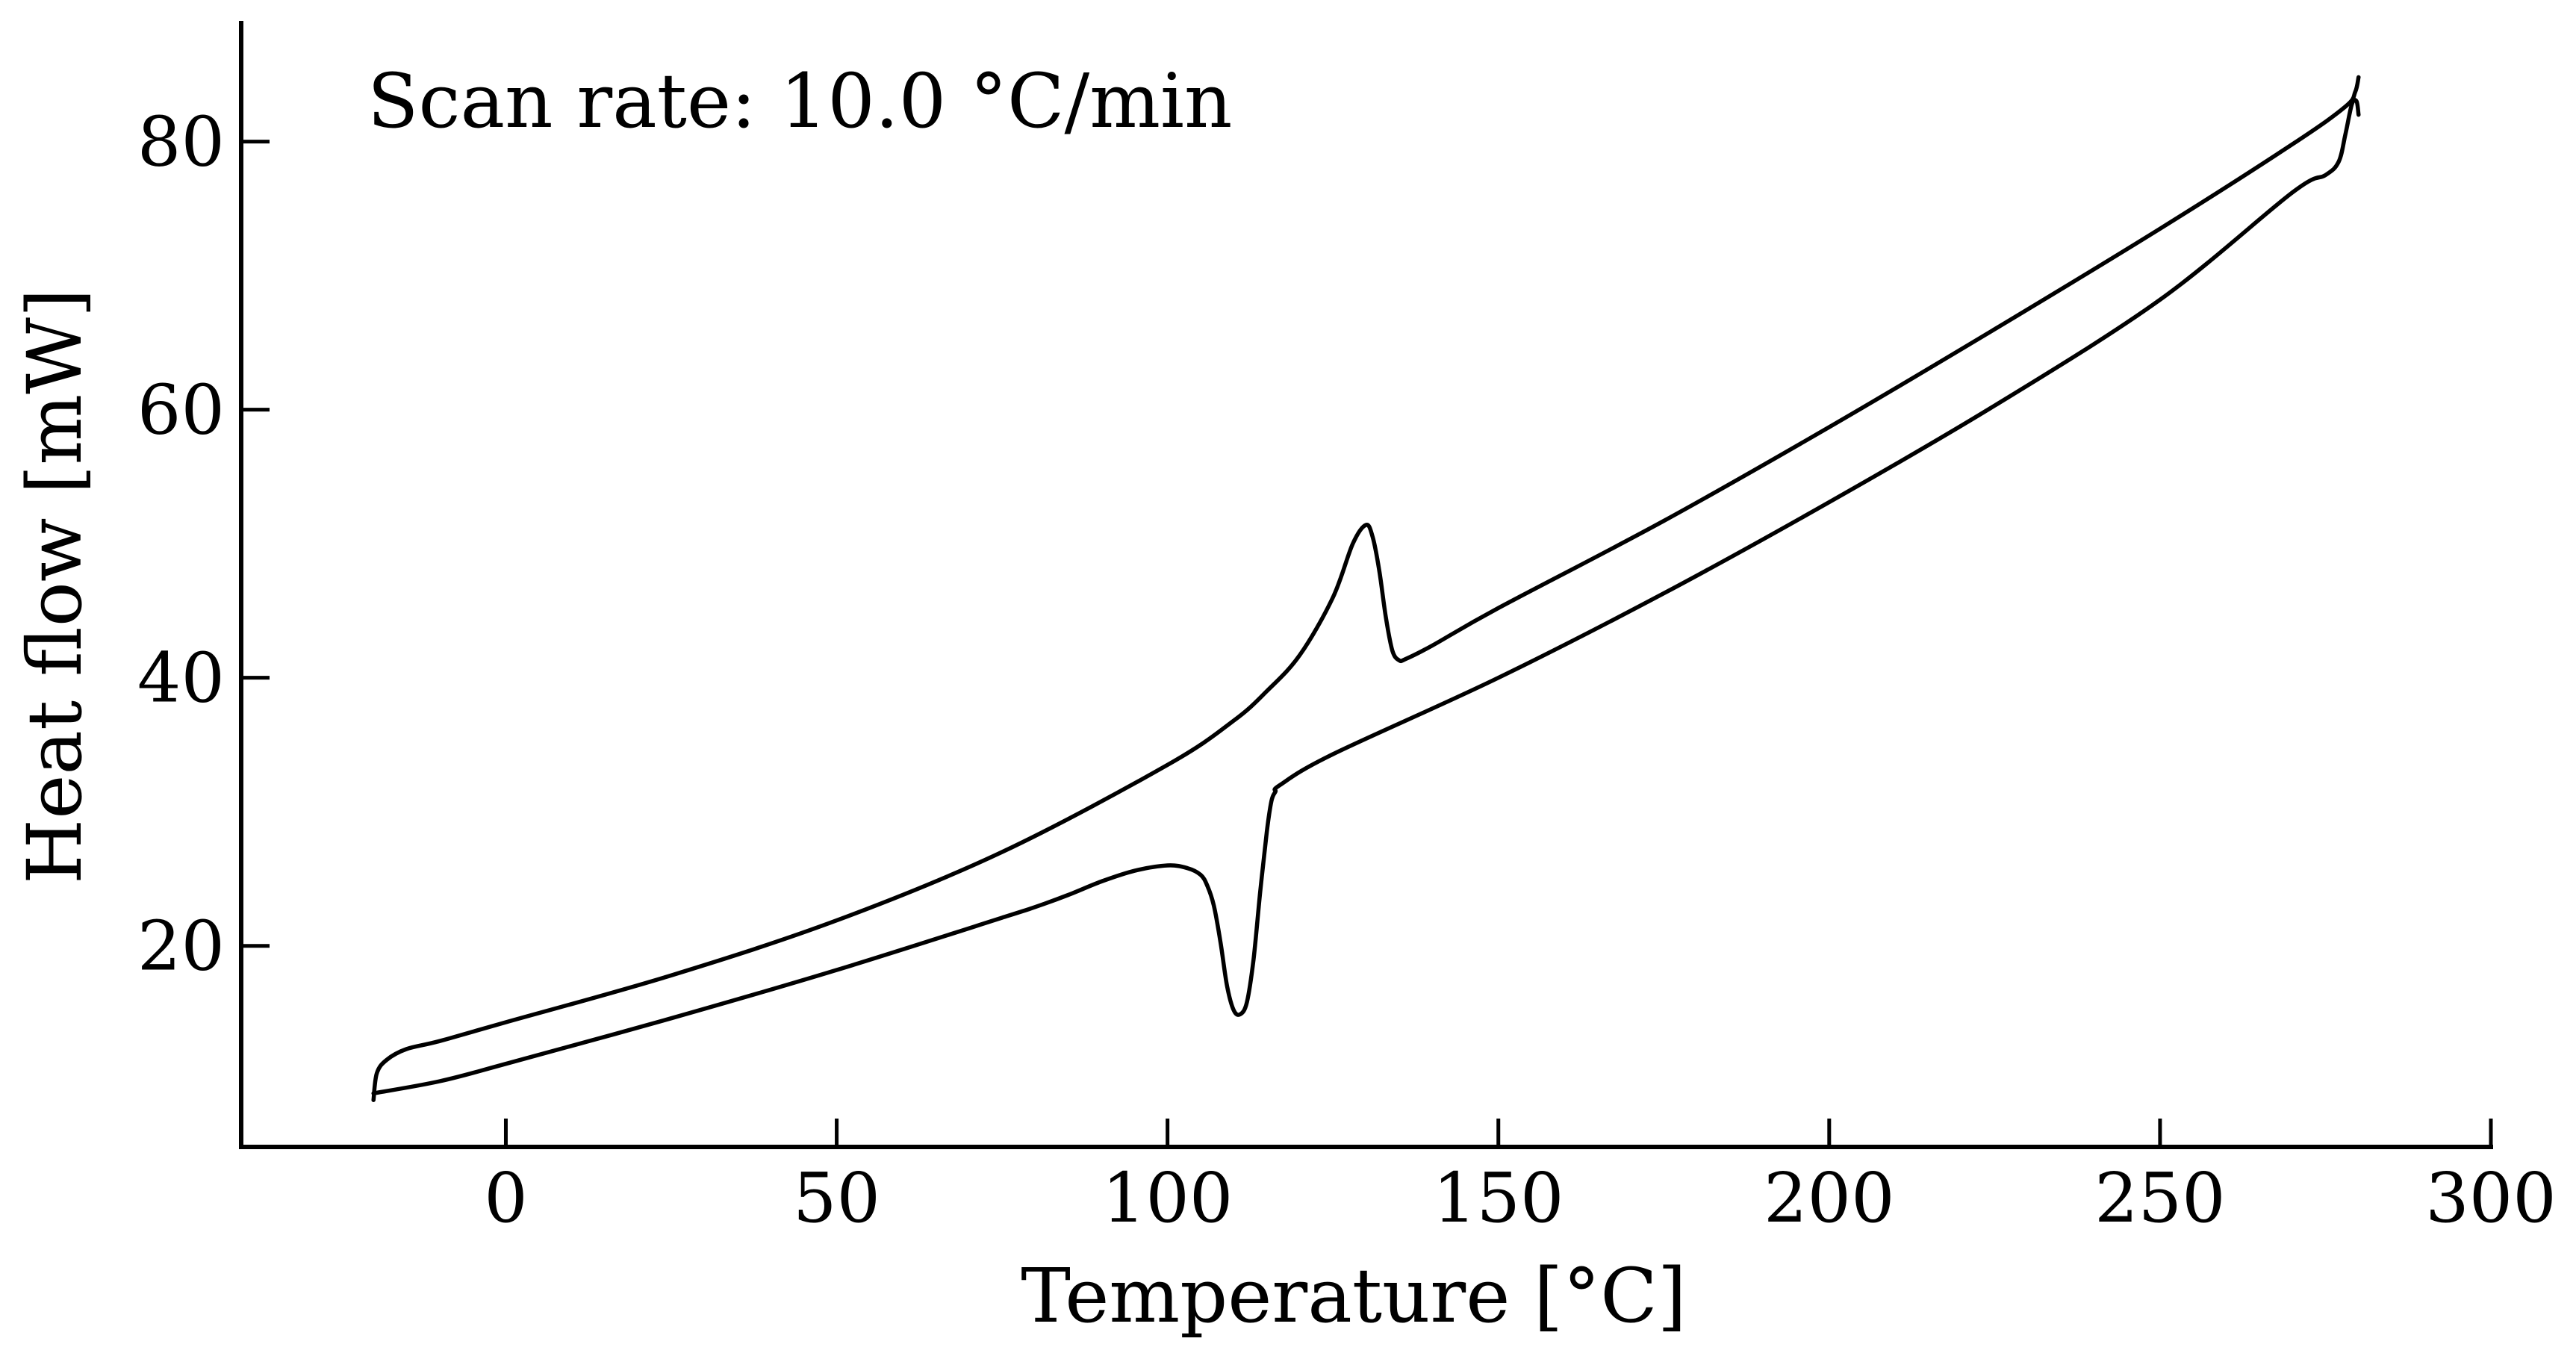 This screenshot has width=2576, height=1359. What do you see at coordinates (506, 1198) in the screenshot?
I see `x-tick-label: 0` at bounding box center [506, 1198].